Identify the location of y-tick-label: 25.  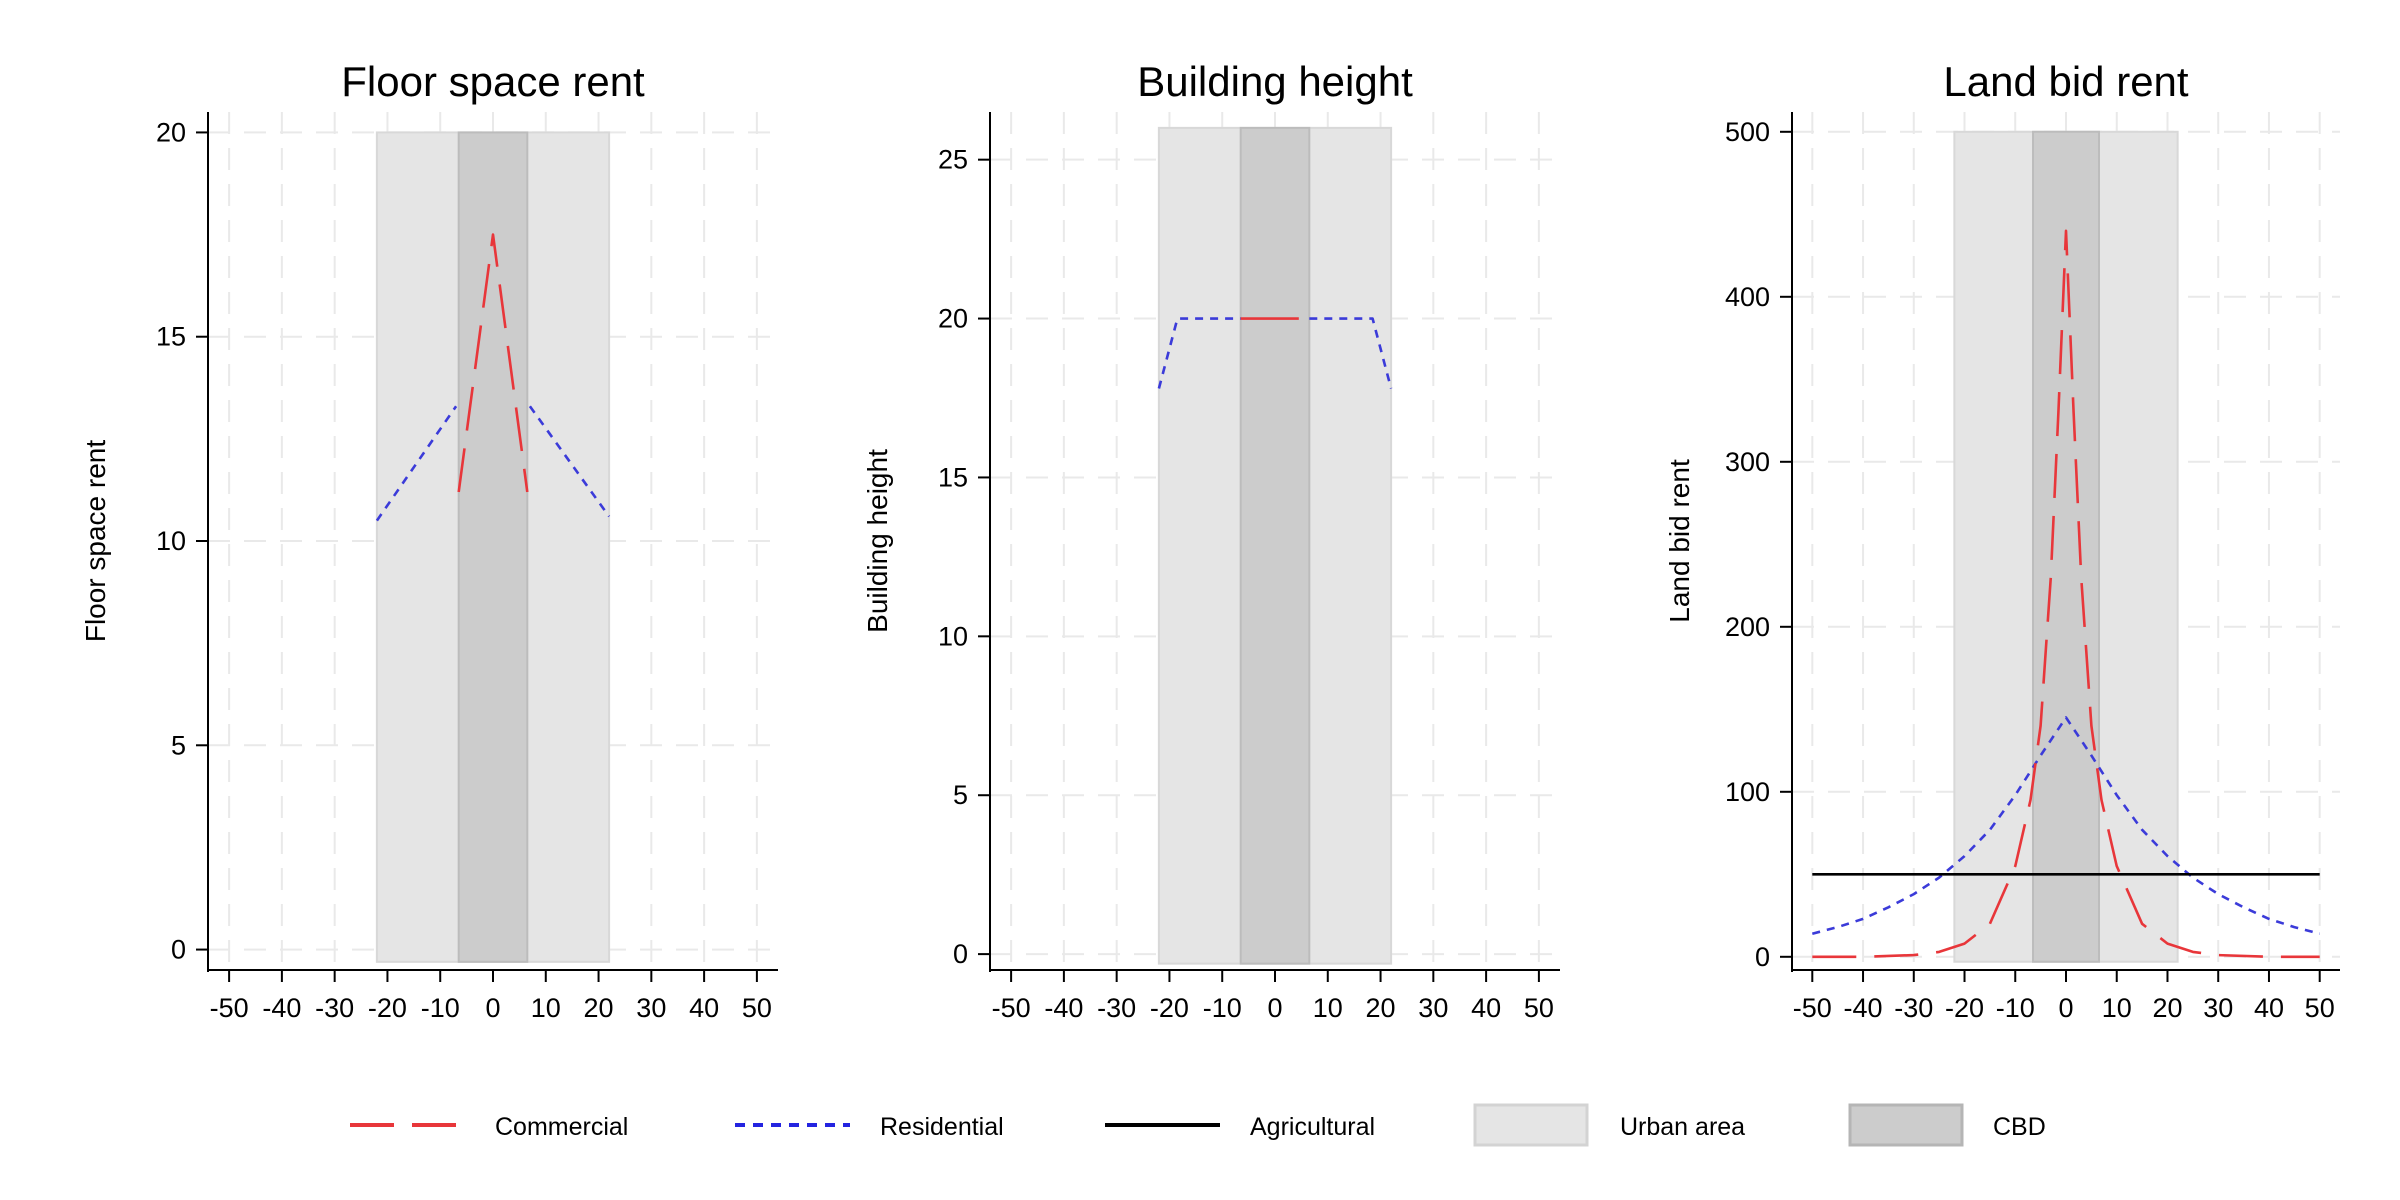
(953, 160).